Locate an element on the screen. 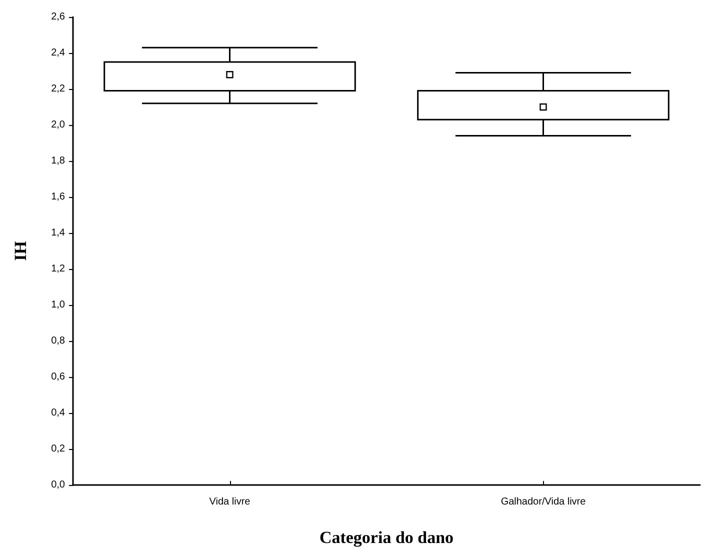 The width and height of the screenshot is (713, 553). y-tick-label: 2,4 is located at coordinates (58, 53).